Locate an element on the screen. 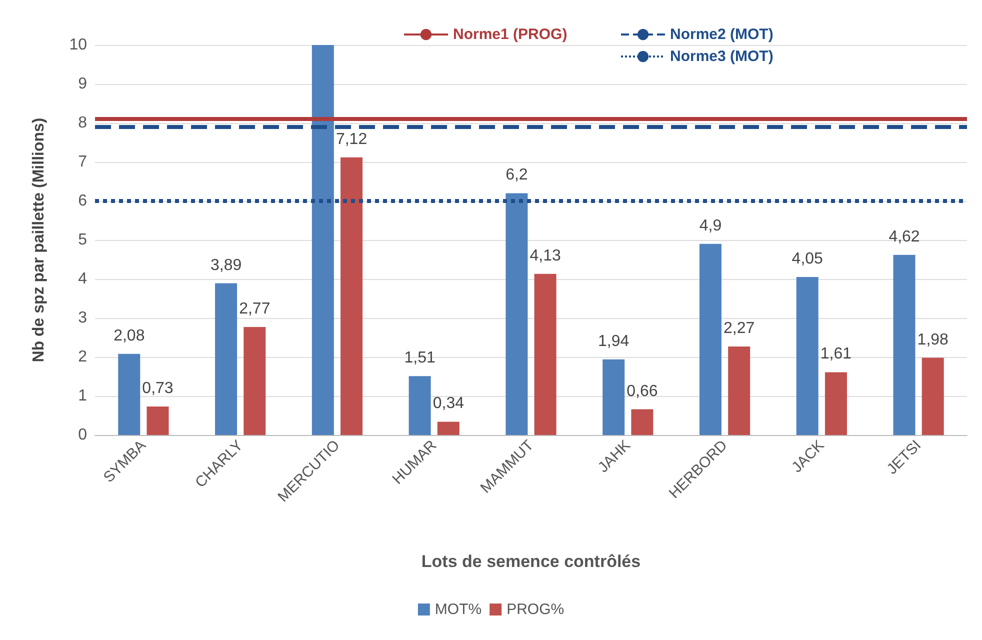 The width and height of the screenshot is (982, 640). legend-label: Norme2 (MOT) is located at coordinates (722, 34).